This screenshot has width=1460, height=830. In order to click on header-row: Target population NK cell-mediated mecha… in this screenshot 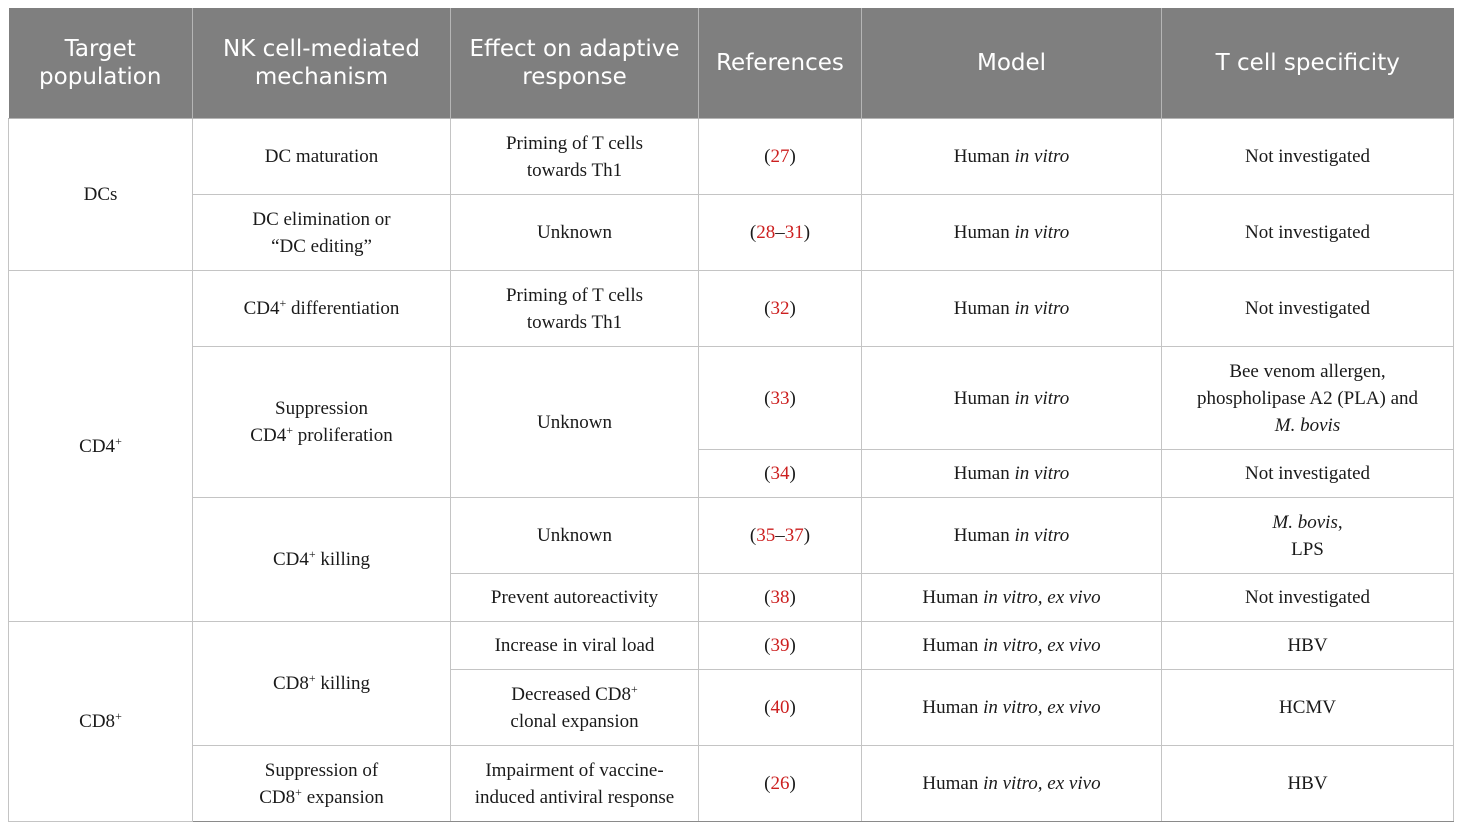, I will do `click(731, 63)`.